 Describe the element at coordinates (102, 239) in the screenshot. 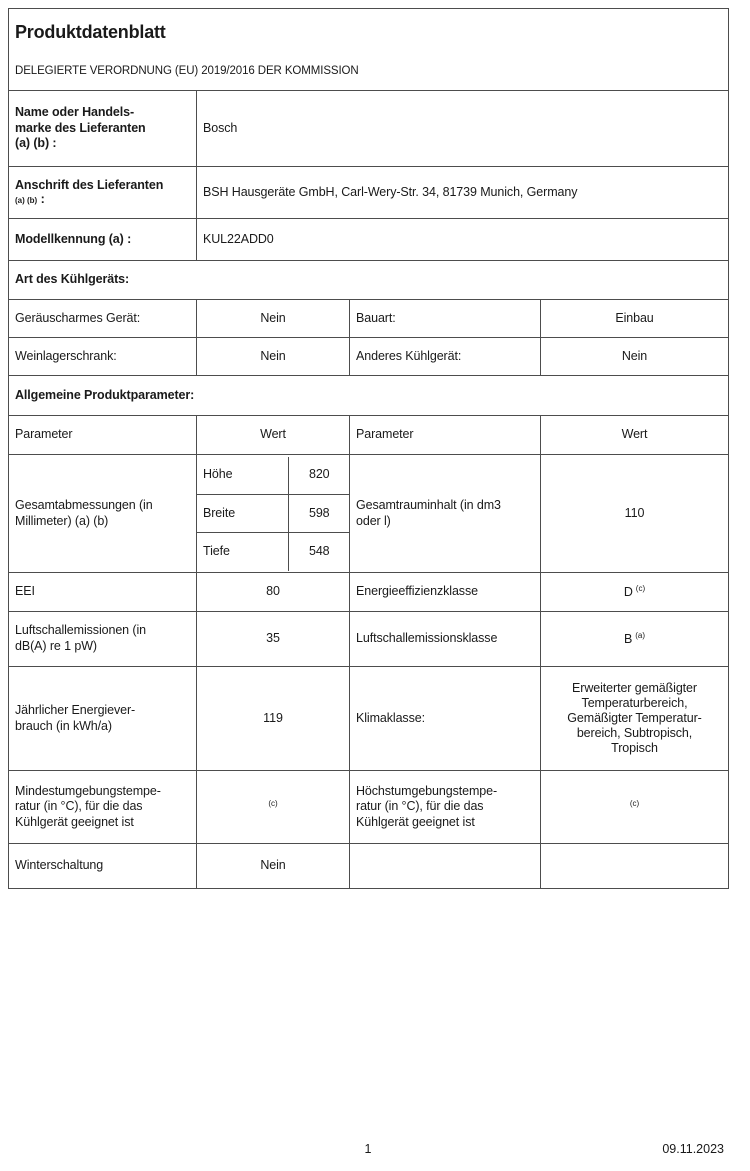

I see `model-id-label: Modellkennung (a) :` at that location.